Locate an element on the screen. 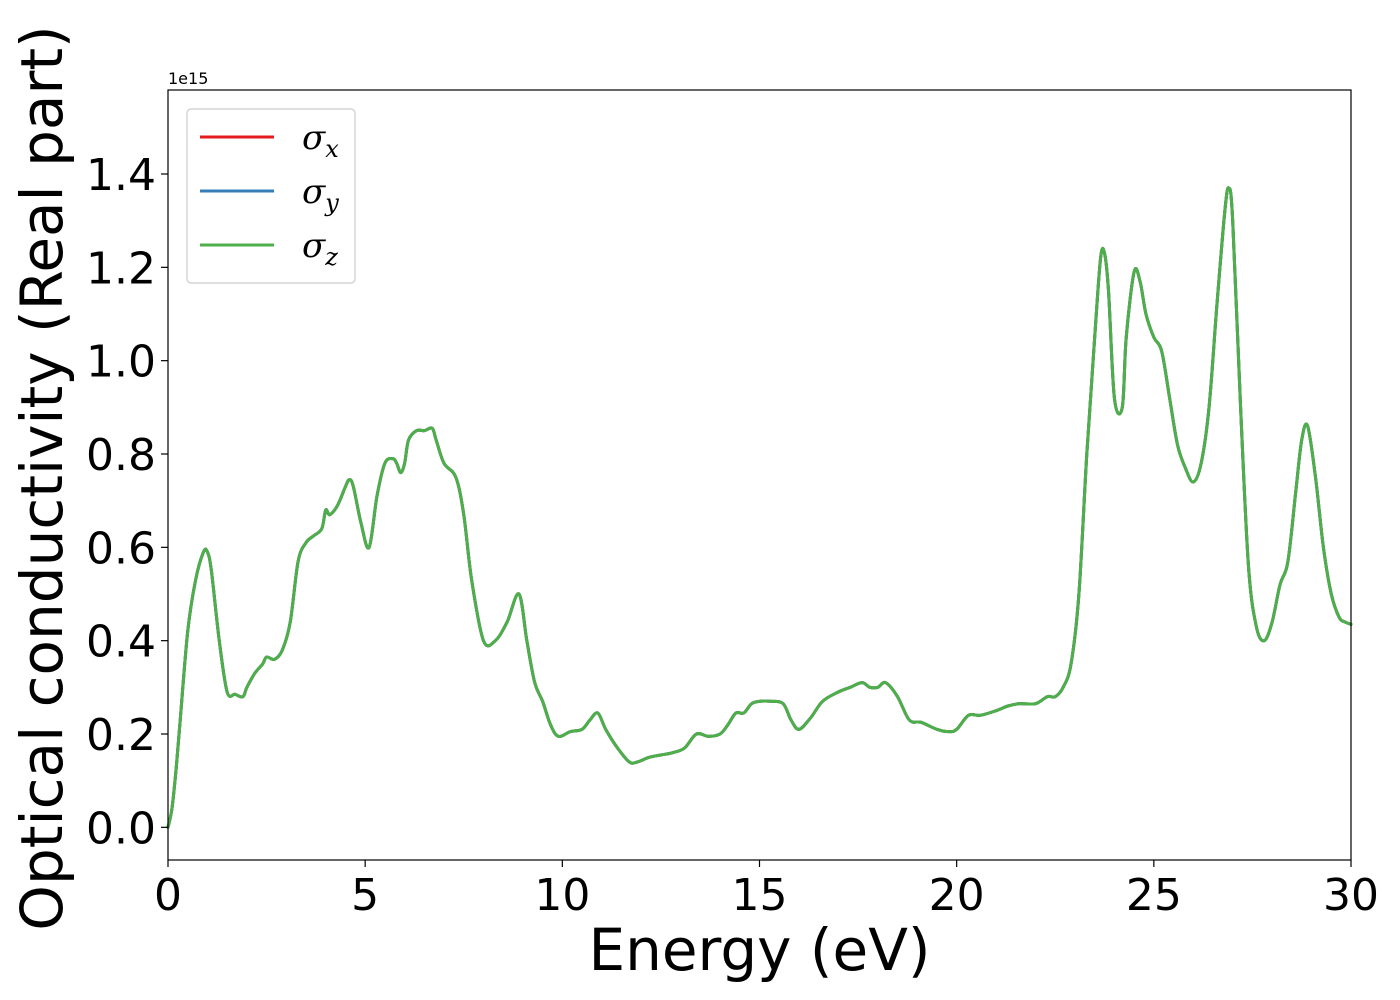  legend-box is located at coordinates (271, 196).